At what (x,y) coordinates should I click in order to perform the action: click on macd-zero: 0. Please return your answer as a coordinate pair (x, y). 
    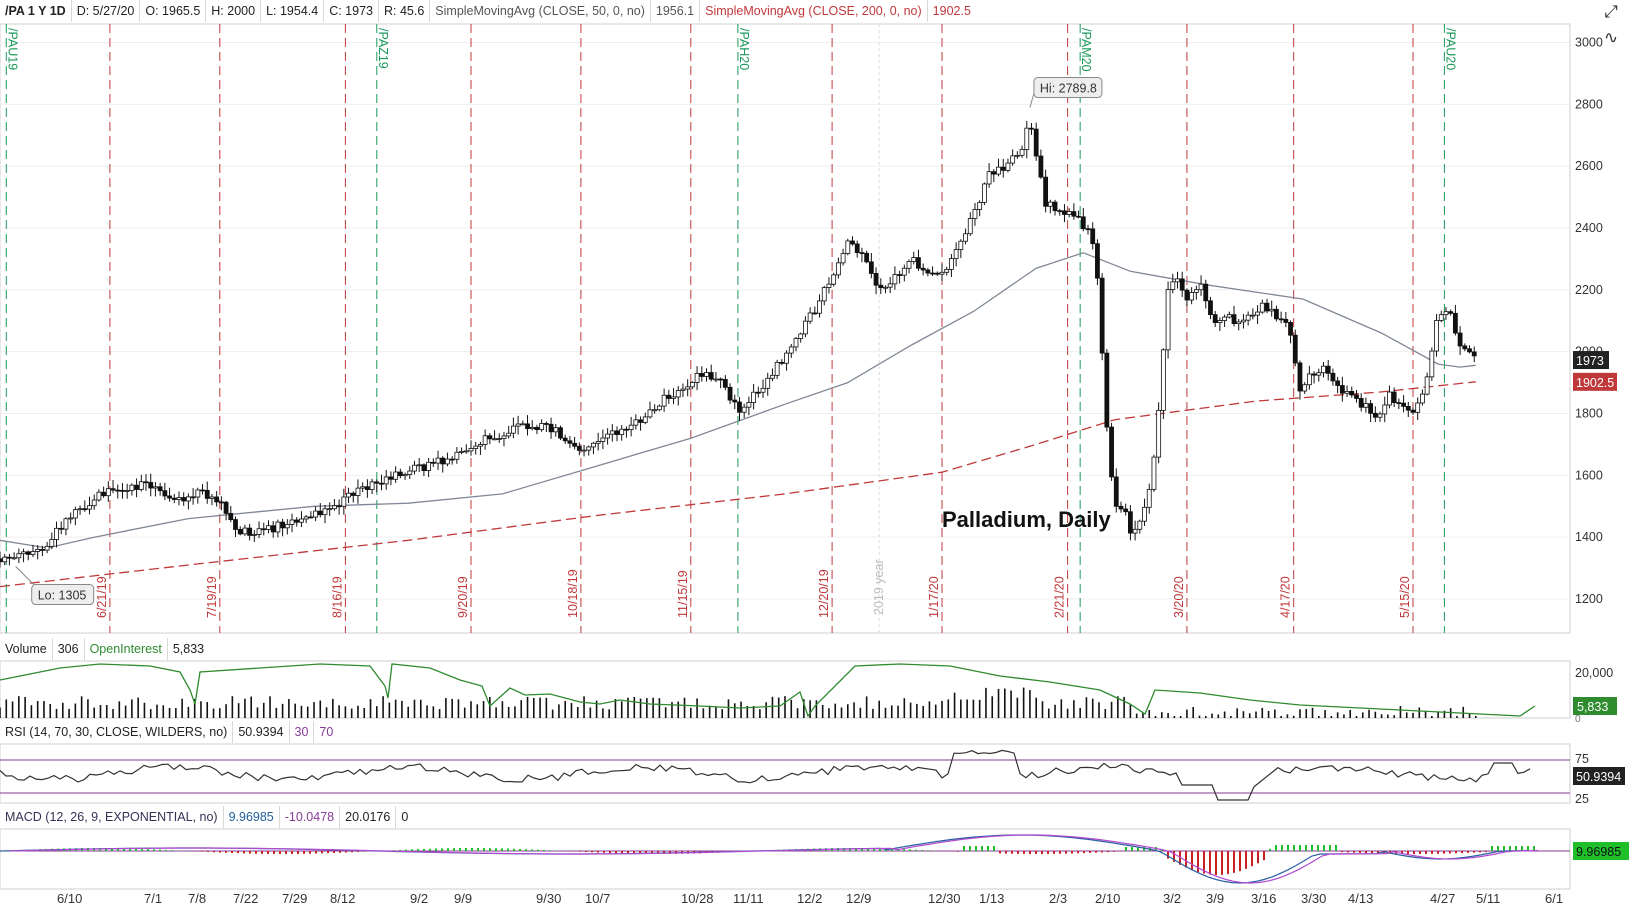
    Looking at the image, I should click on (405, 817).